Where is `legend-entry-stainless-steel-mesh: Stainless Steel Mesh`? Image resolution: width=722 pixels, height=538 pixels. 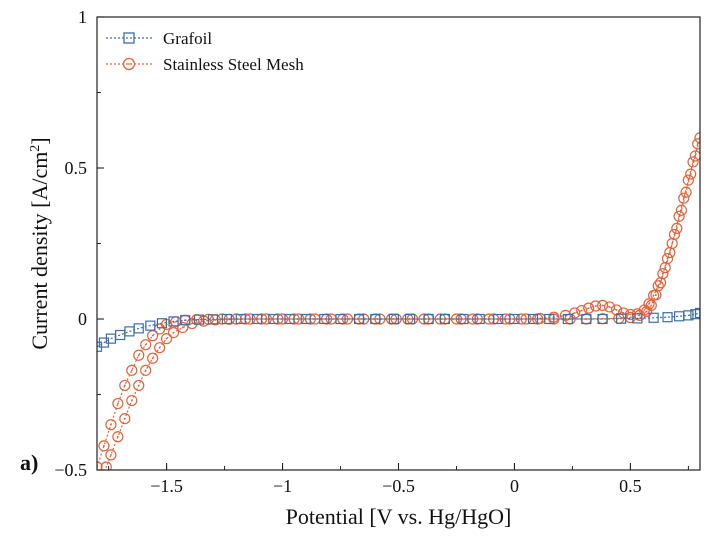 legend-entry-stainless-steel-mesh: Stainless Steel Mesh is located at coordinates (205, 64).